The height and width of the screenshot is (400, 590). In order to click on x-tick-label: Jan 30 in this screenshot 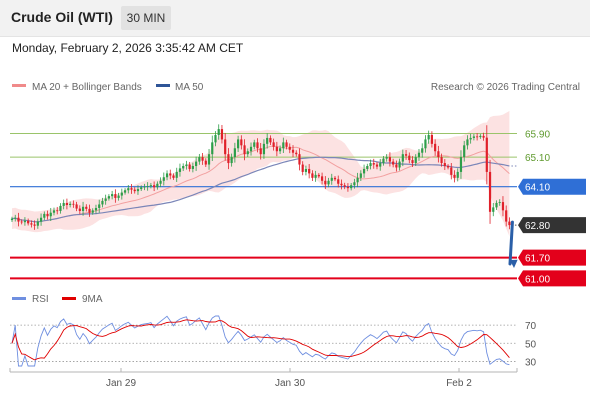, I will do `click(290, 383)`.